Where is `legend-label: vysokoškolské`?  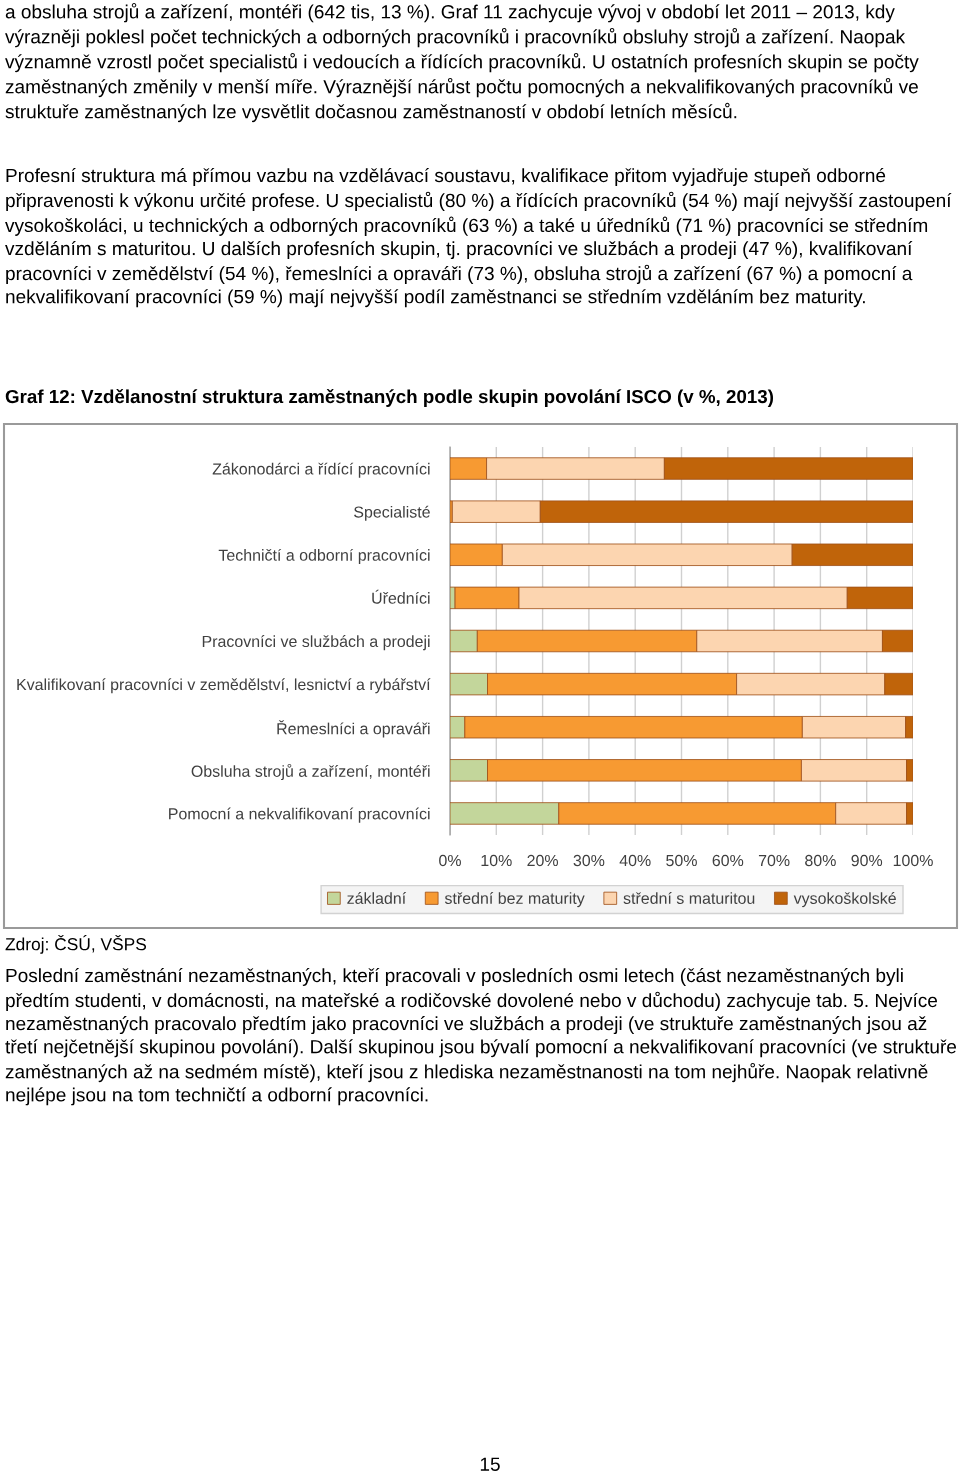 legend-label: vysokoškolské is located at coordinates (844, 900).